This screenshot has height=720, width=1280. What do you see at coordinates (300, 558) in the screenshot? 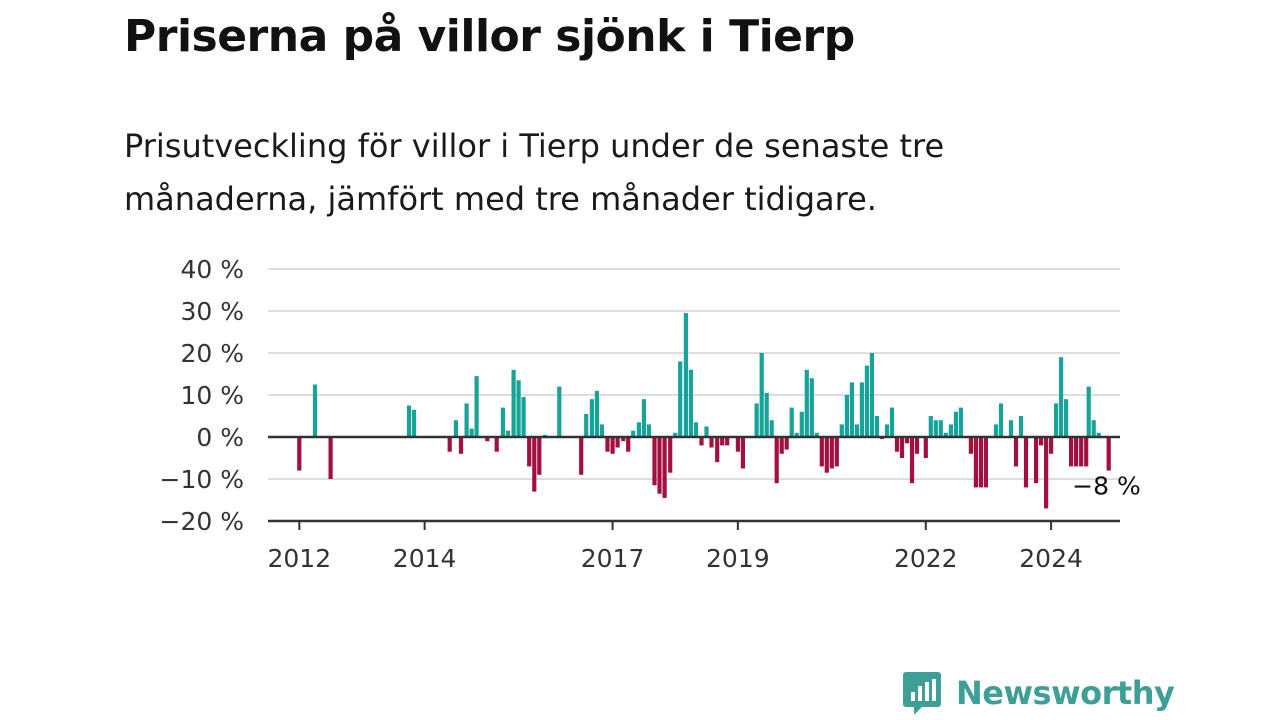
I see `x-tick-label: 2012` at bounding box center [300, 558].